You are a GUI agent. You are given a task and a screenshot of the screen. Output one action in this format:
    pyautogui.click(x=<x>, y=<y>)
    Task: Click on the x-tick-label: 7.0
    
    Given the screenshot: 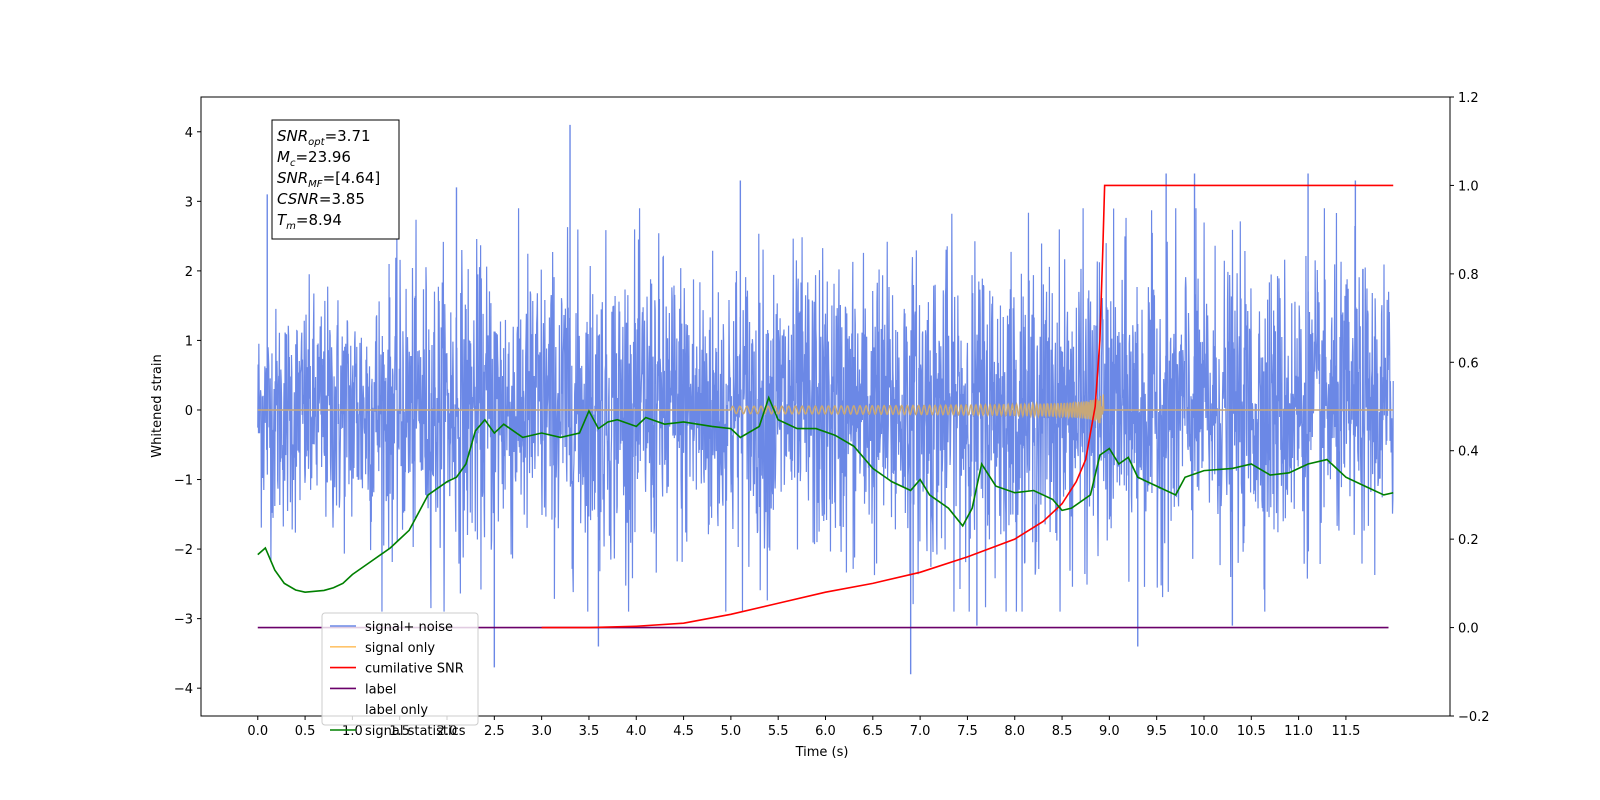 What is the action you would take?
    pyautogui.click(x=920, y=731)
    